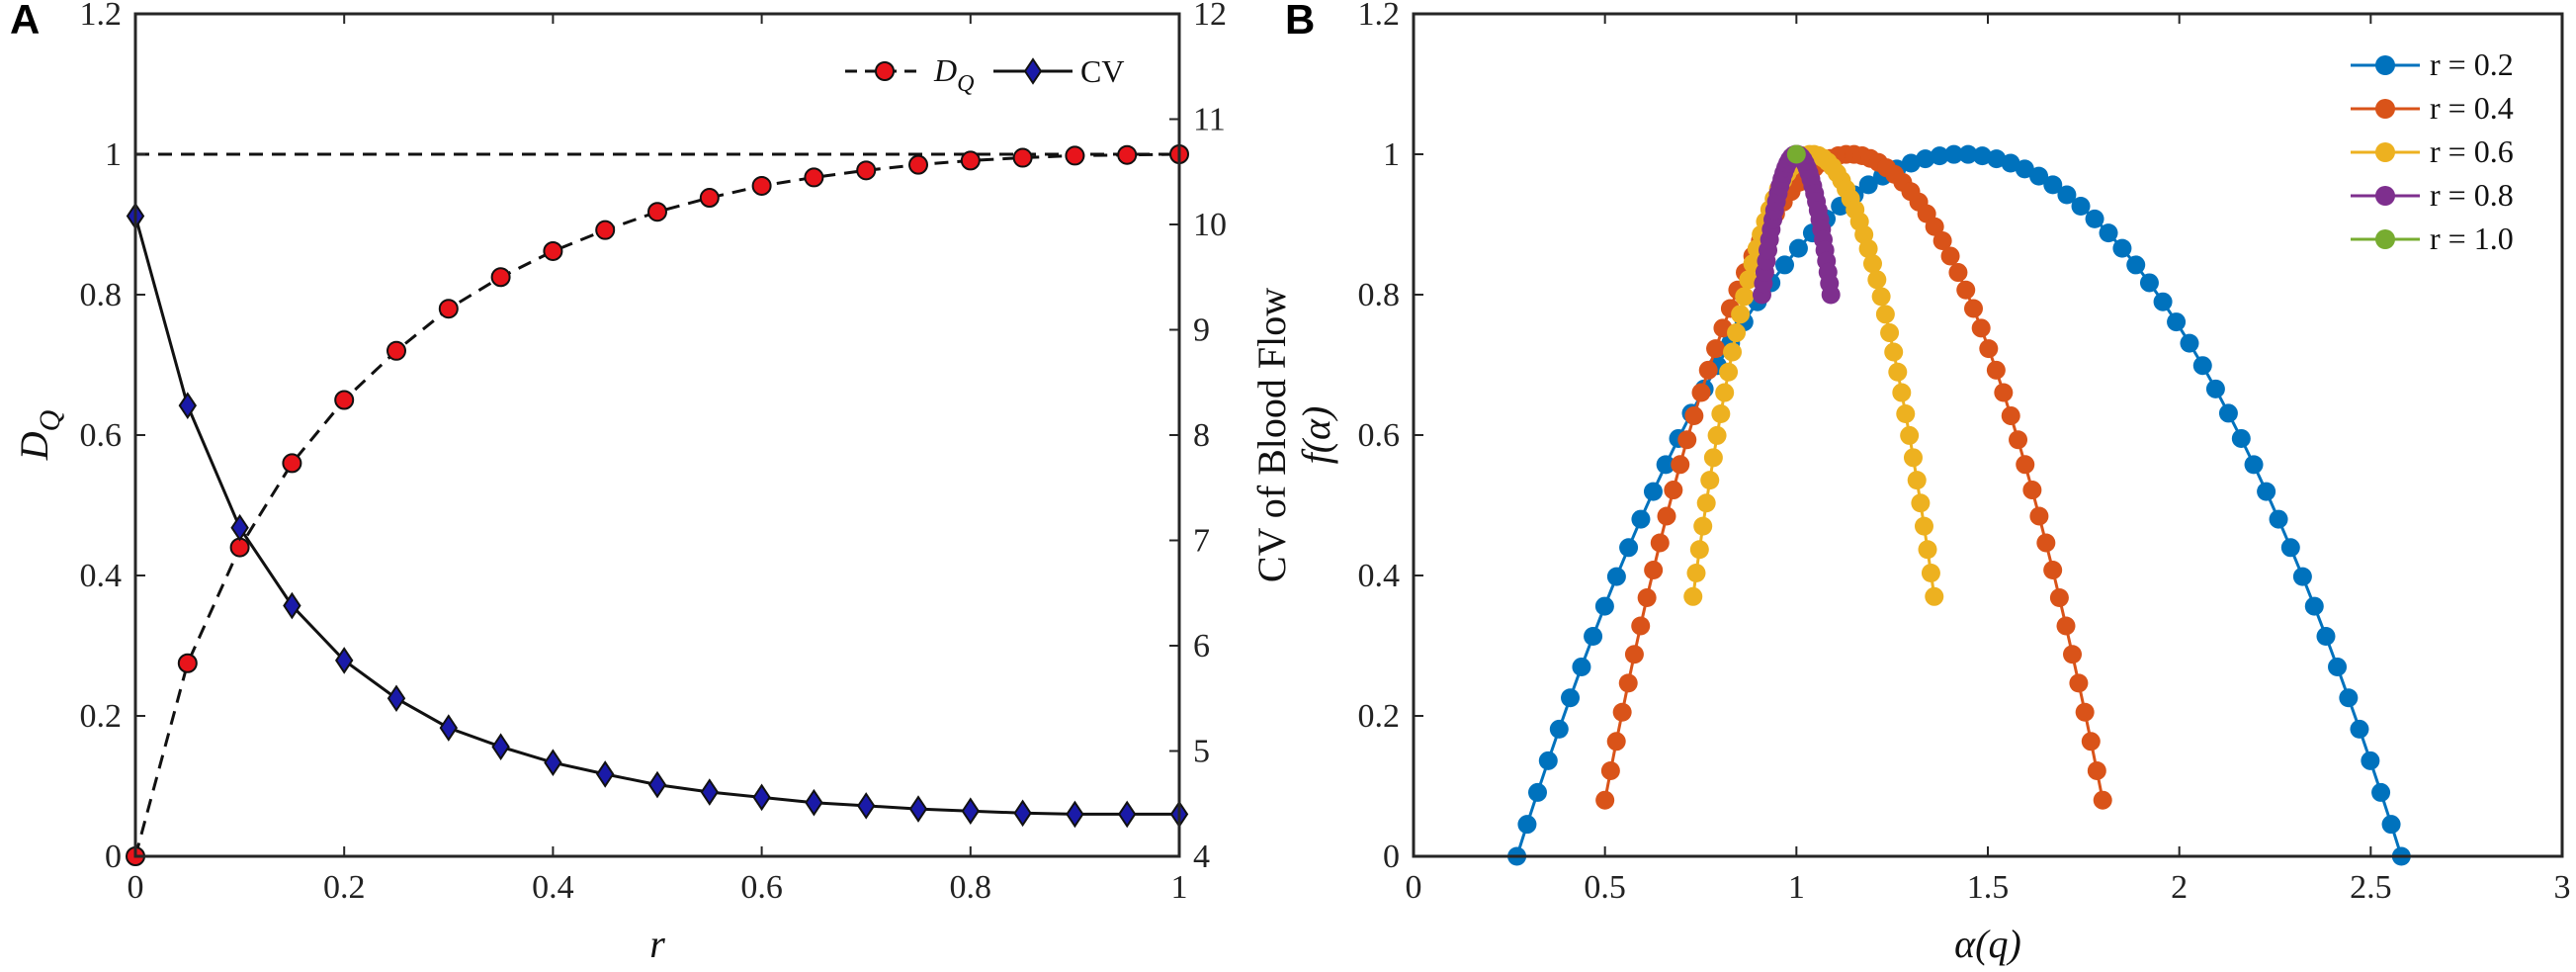 The width and height of the screenshot is (2576, 972). Describe the element at coordinates (971, 887) in the screenshot. I see `x-tick-label: 0.8` at that location.